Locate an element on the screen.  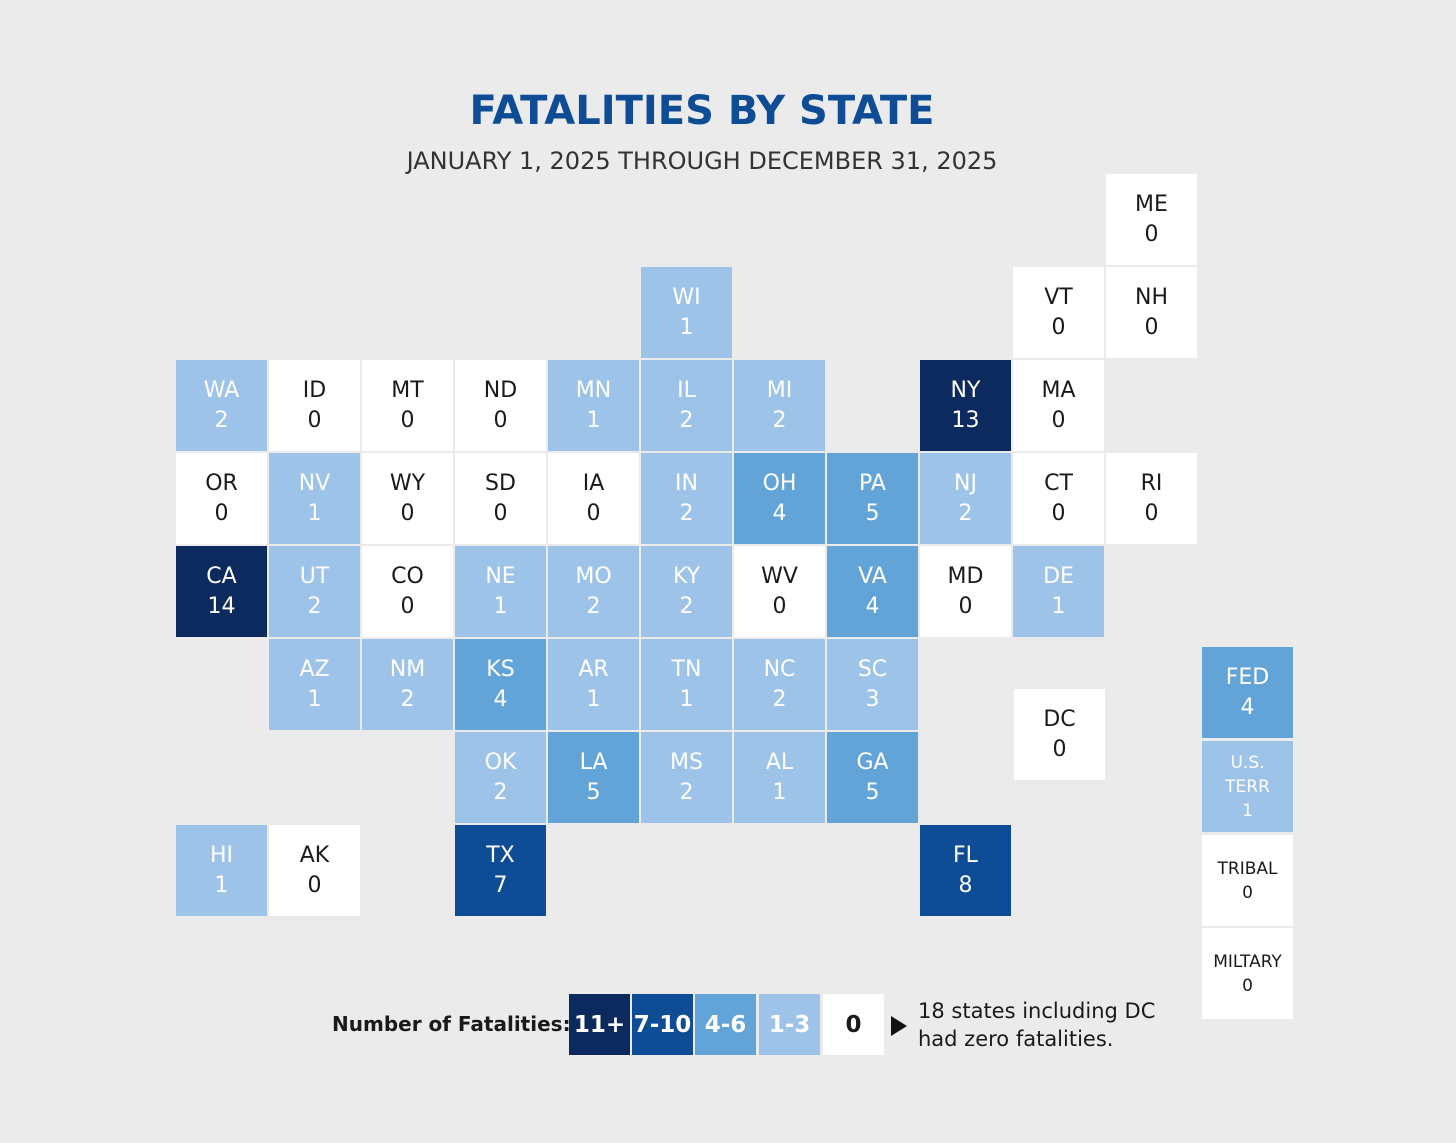
tile-label: OR is located at coordinates (221, 483).